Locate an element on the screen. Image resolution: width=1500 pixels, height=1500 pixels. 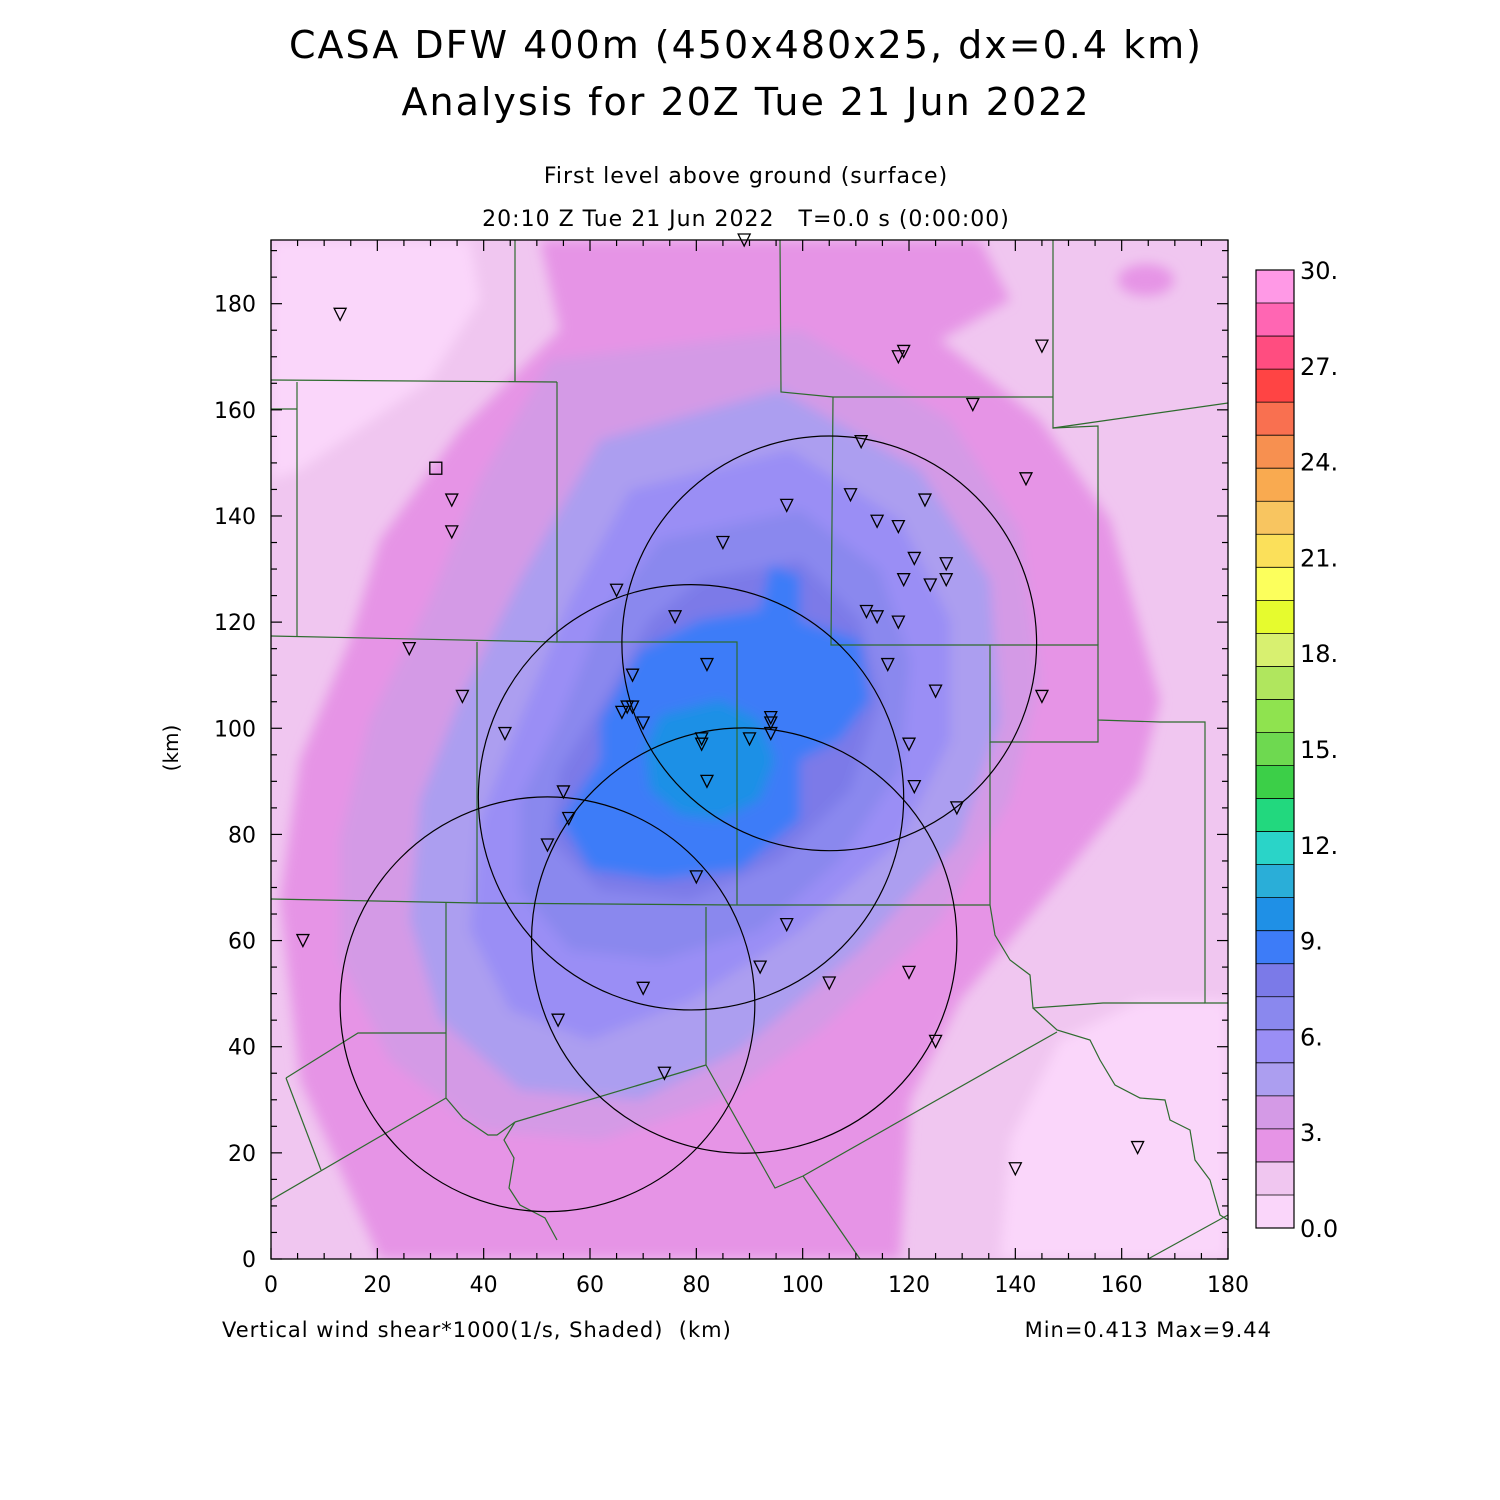
y-tick-label: 40 is located at coordinates (242, 1048).